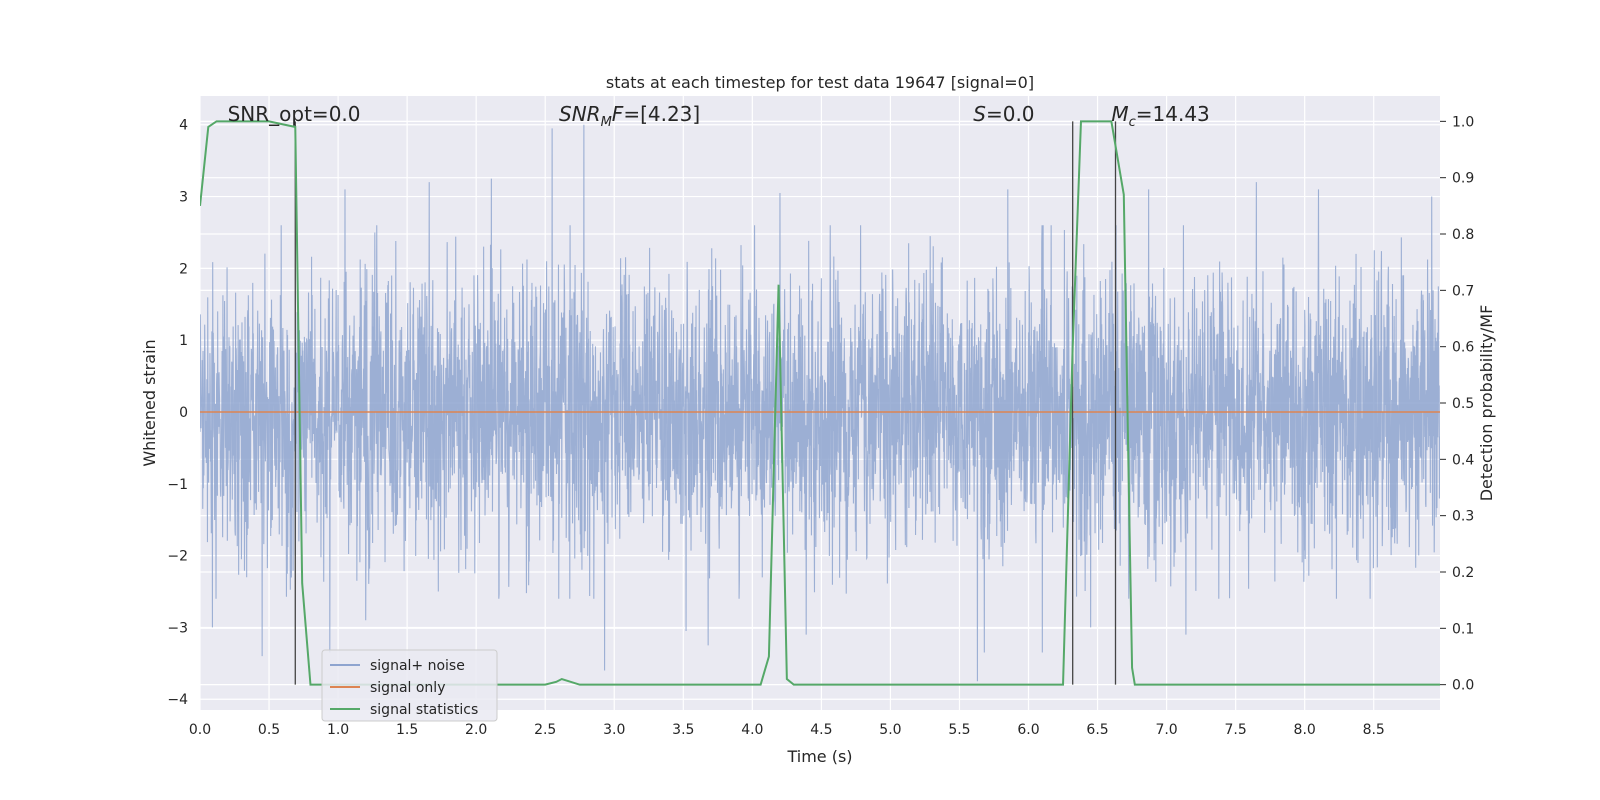 The height and width of the screenshot is (800, 1600). What do you see at coordinates (417, 666) in the screenshot?
I see `legend-label-0: signal+ noise` at bounding box center [417, 666].